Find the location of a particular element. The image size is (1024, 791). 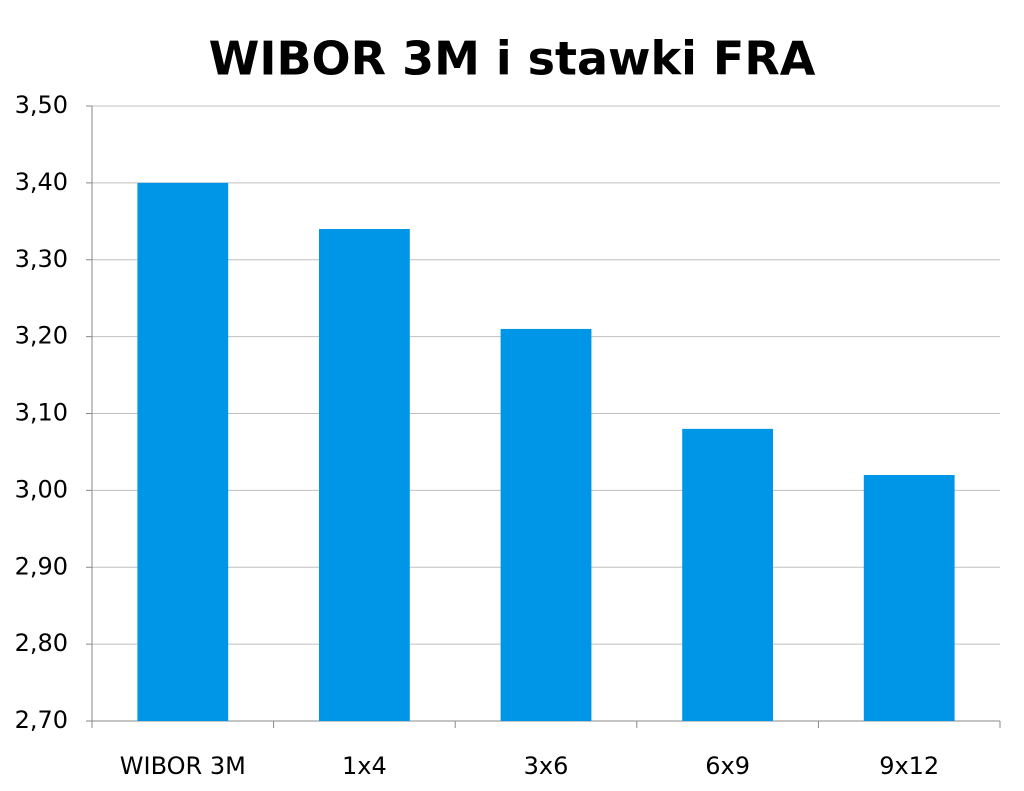

y-tick-label: 3,40 is located at coordinates (41, 182).